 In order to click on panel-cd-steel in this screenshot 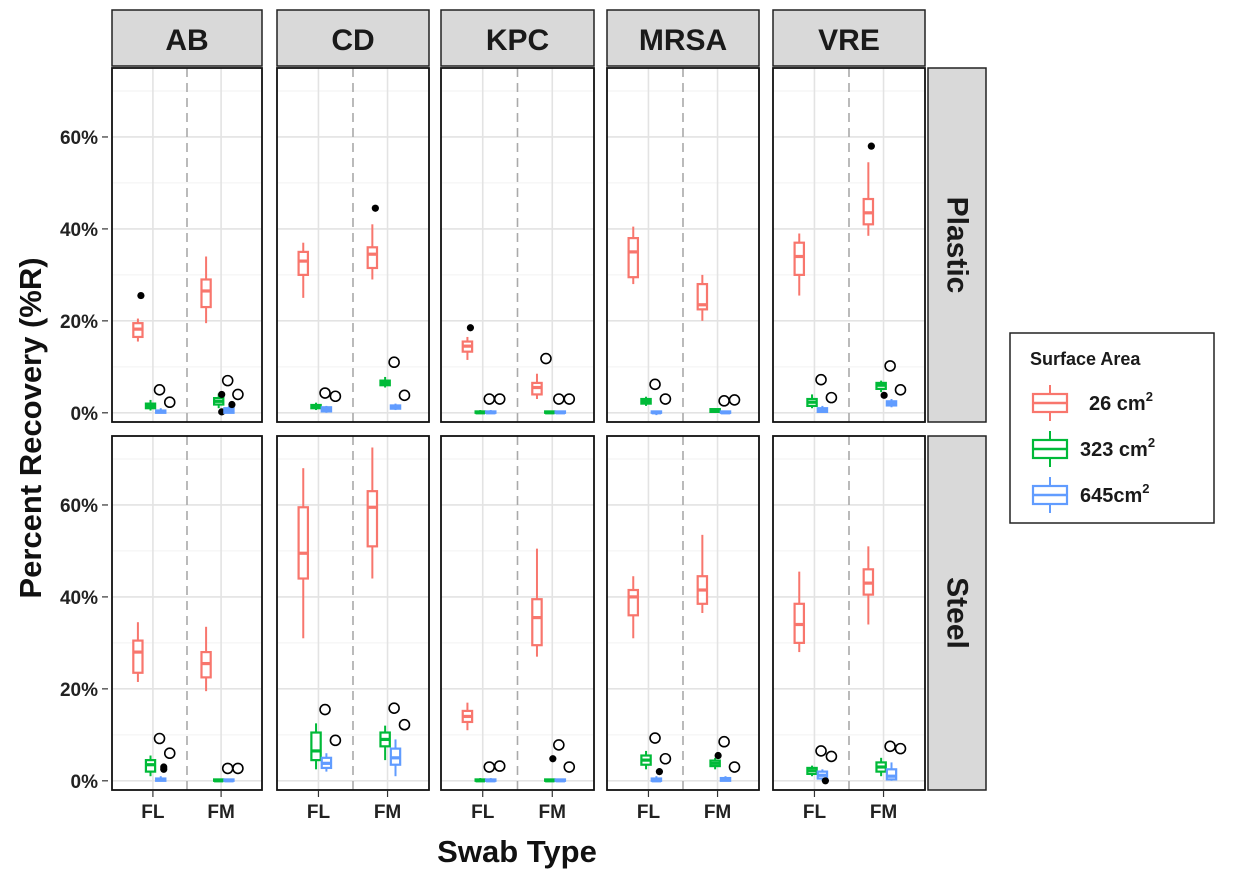, I will do `click(353, 613)`.